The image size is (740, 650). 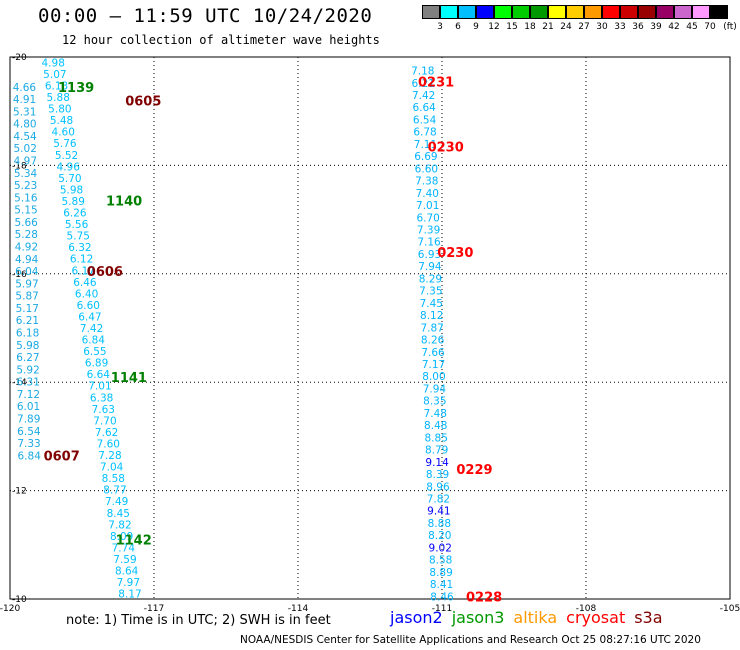 What do you see at coordinates (61, 121) in the screenshot?
I see `wave-height-value: 5.48` at bounding box center [61, 121].